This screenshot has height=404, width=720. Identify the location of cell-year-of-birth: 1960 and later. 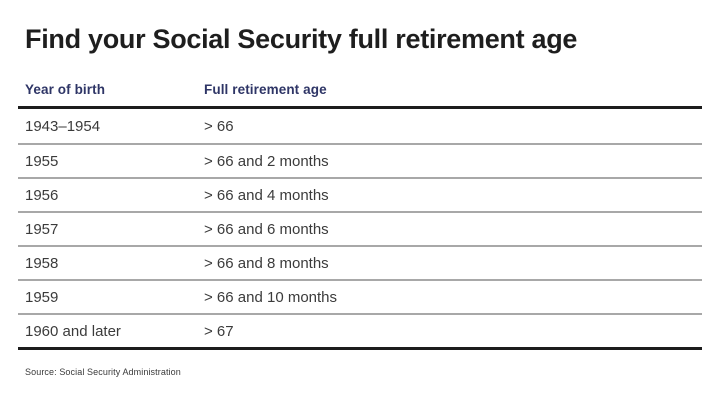
(73, 331).